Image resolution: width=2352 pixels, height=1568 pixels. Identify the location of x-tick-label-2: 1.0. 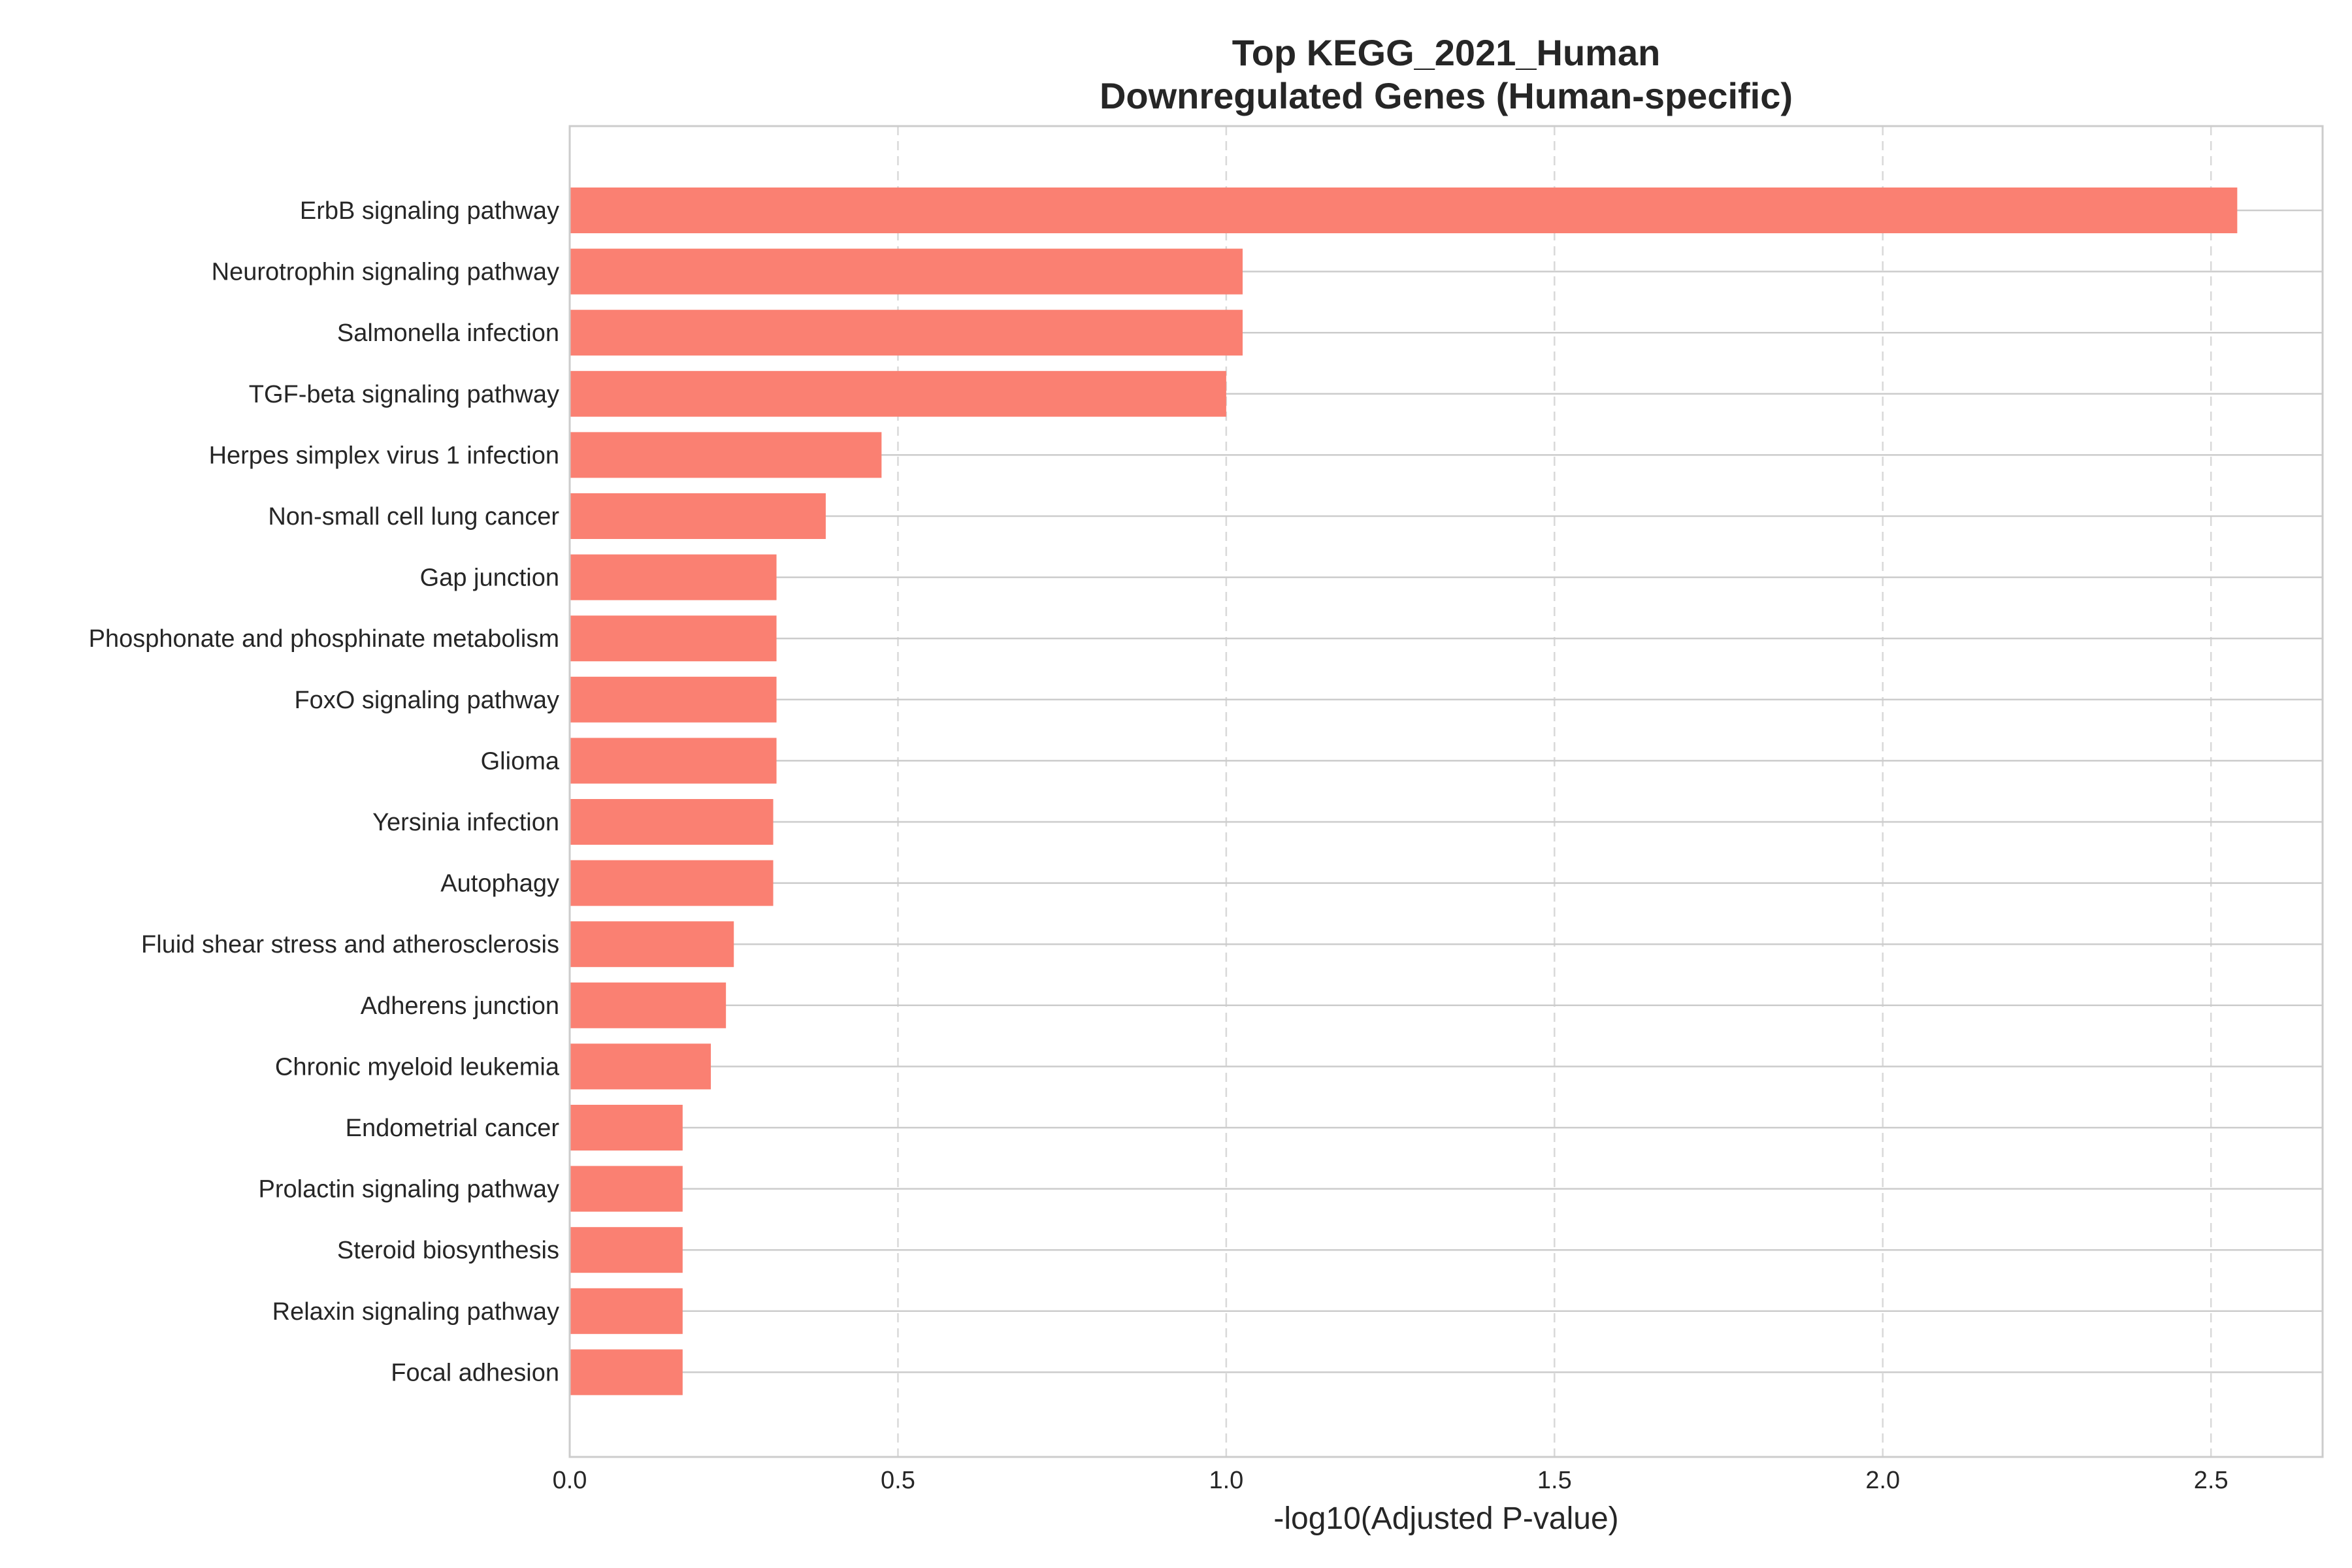
(1226, 1480).